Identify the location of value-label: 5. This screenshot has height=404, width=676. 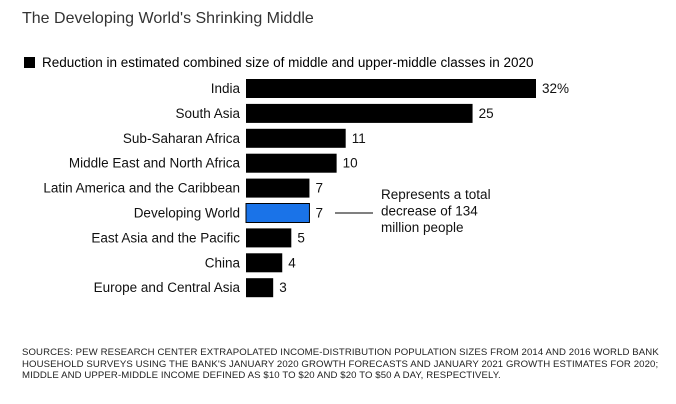
(301, 237).